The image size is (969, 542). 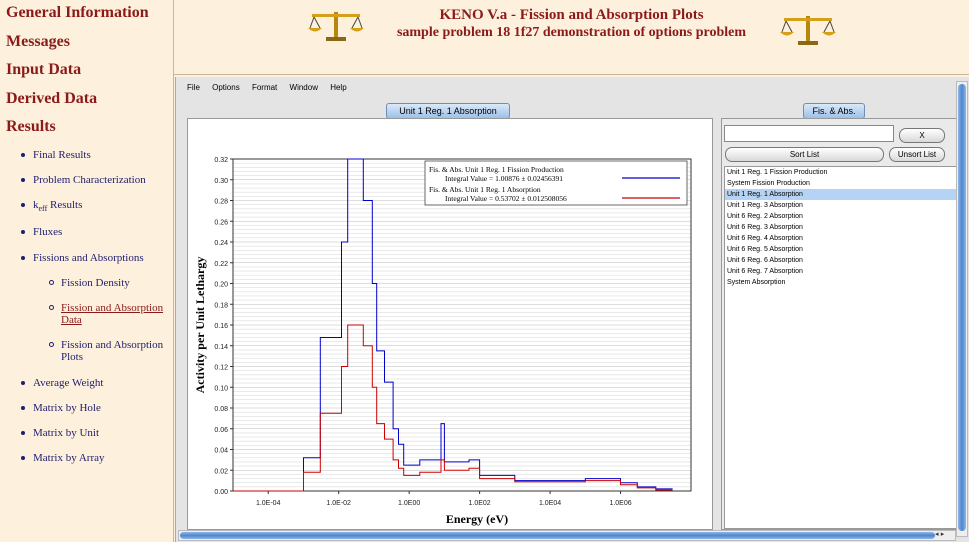 What do you see at coordinates (88, 258) in the screenshot?
I see `nav-item-label: Fissions and Absorptions` at bounding box center [88, 258].